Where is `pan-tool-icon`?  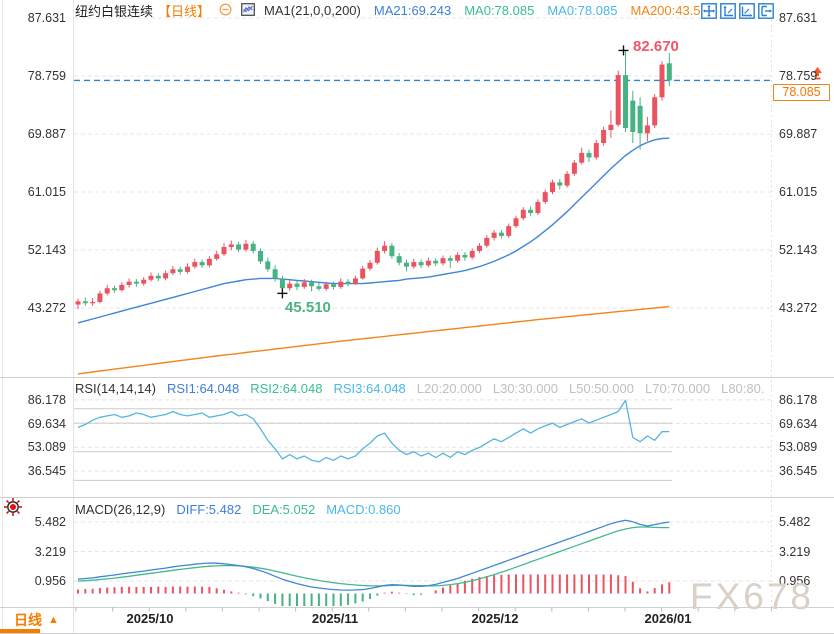 pan-tool-icon is located at coordinates (709, 11).